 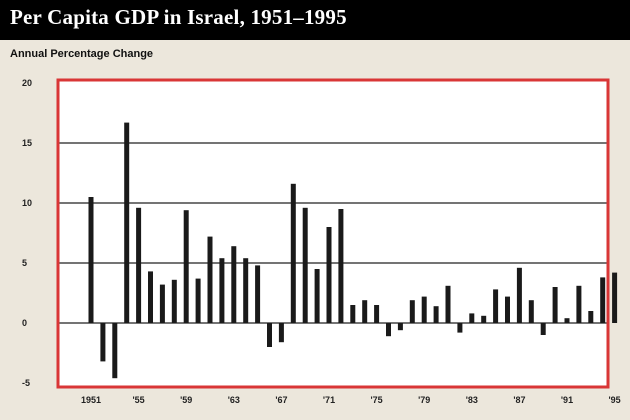 I want to click on x-tick-label: '87, so click(x=519, y=400).